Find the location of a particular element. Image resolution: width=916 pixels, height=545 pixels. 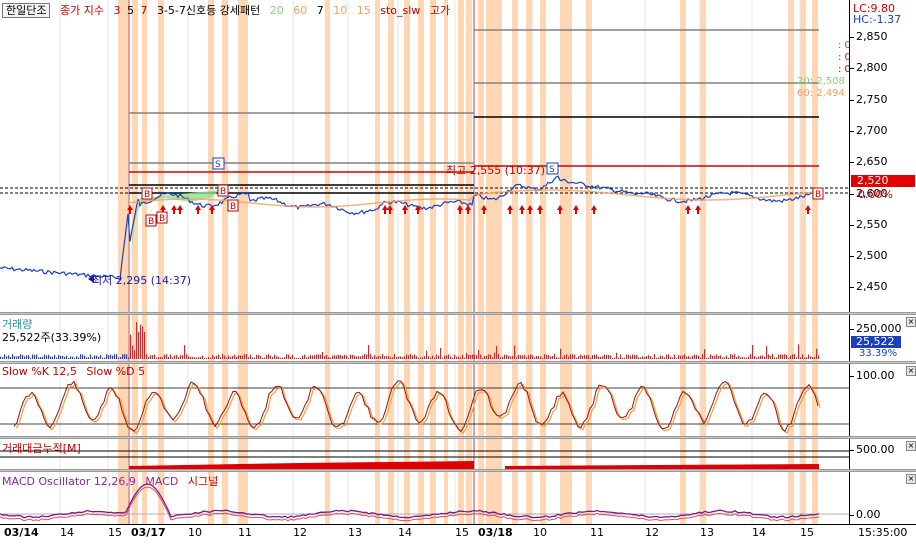

stoch-title: Slow %K 12,5 Slow %D 5 is located at coordinates (76, 371).